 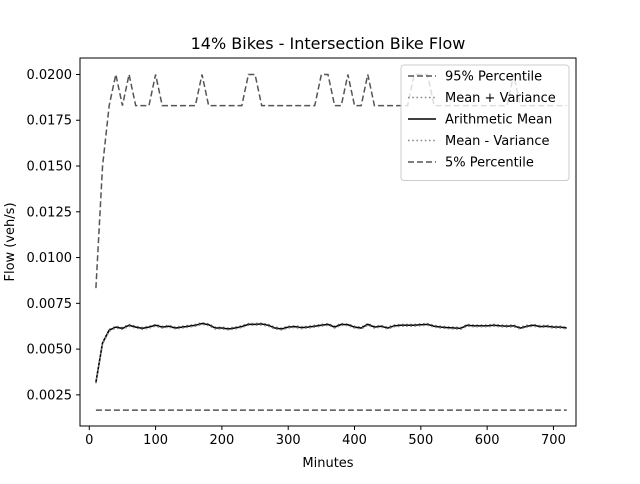 I want to click on x-axis-ticks: 0 100 200 300 400 500 600 700, so click(x=325, y=437).